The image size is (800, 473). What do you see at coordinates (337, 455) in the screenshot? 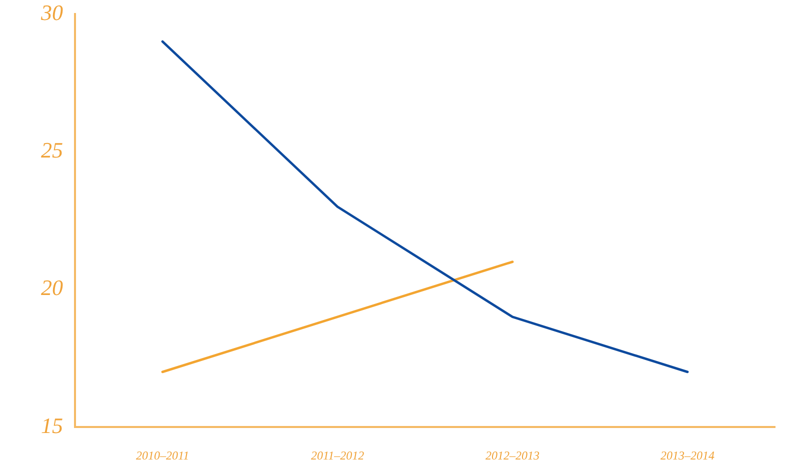
I see `x-tick-label: 2011–2012` at bounding box center [337, 455].